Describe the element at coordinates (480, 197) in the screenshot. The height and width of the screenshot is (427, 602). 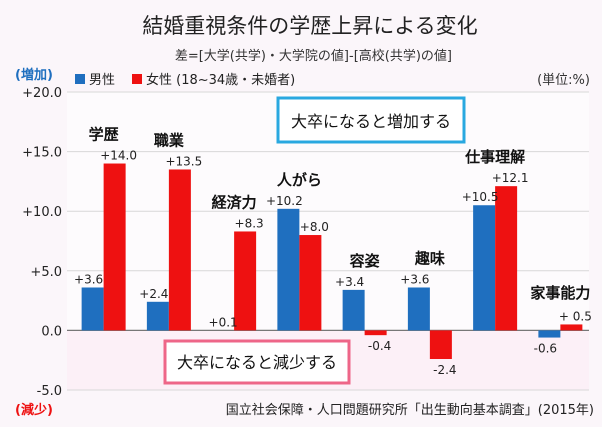
I see `data-label: +10.5` at that location.